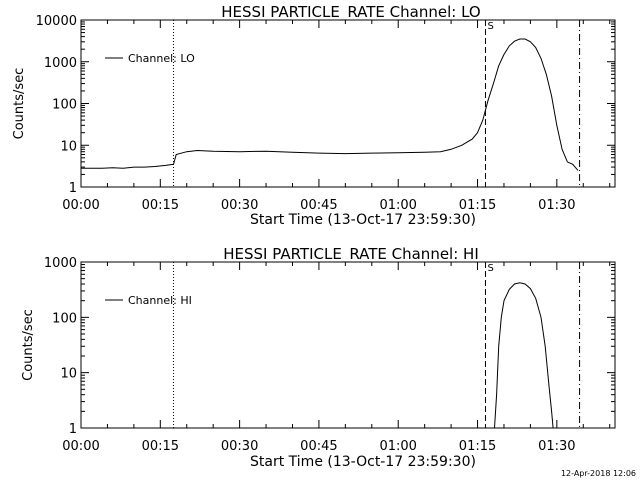 This screenshot has height=480, width=640. Describe the element at coordinates (524, 355) in the screenshot. I see `series-line` at that location.